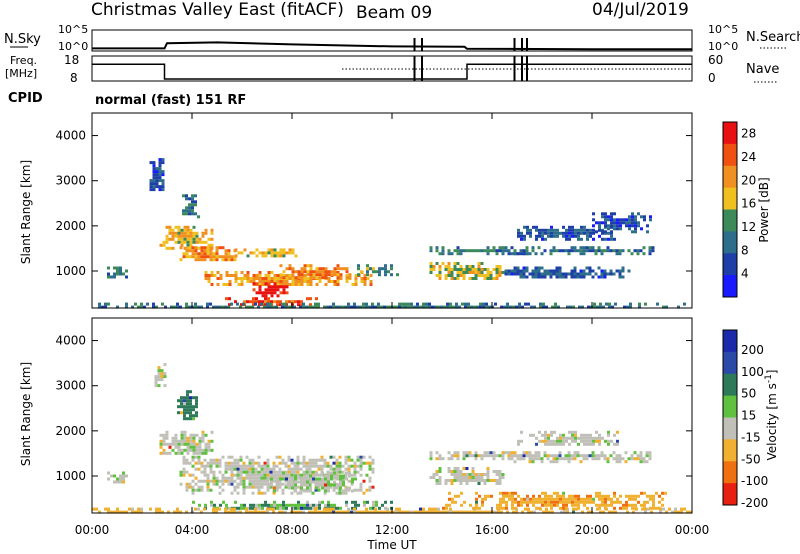  I want to click on freq-tick-top: 18, so click(71, 60).